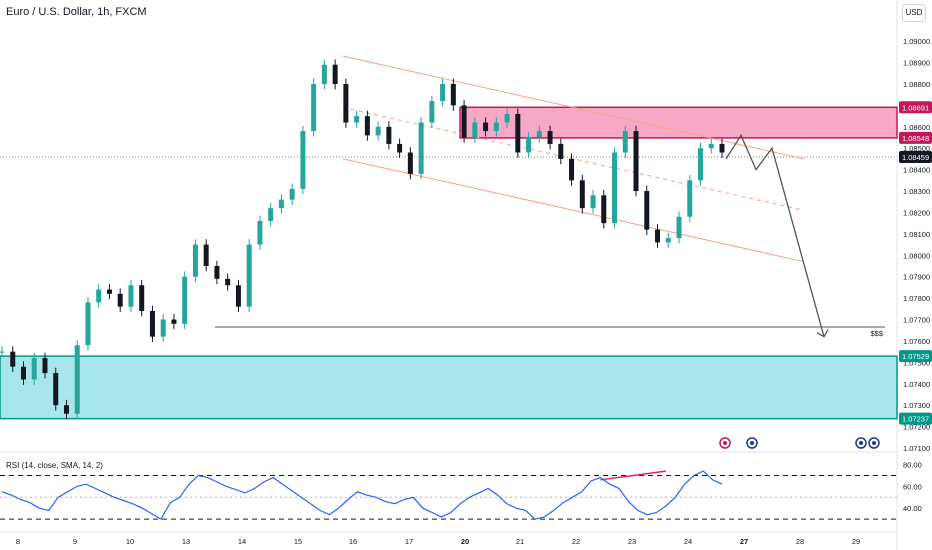  I want to click on rsi-divergence-line, so click(633, 475).